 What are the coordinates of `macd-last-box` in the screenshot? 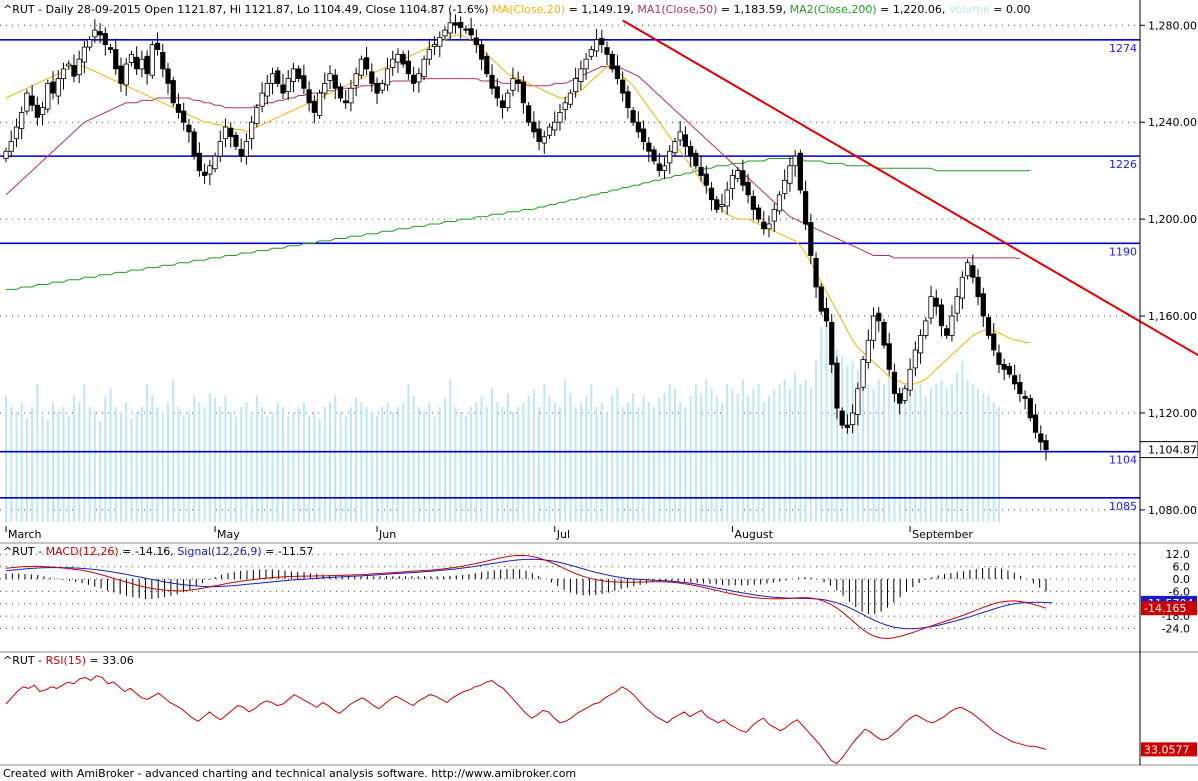 It's located at (1169, 608).